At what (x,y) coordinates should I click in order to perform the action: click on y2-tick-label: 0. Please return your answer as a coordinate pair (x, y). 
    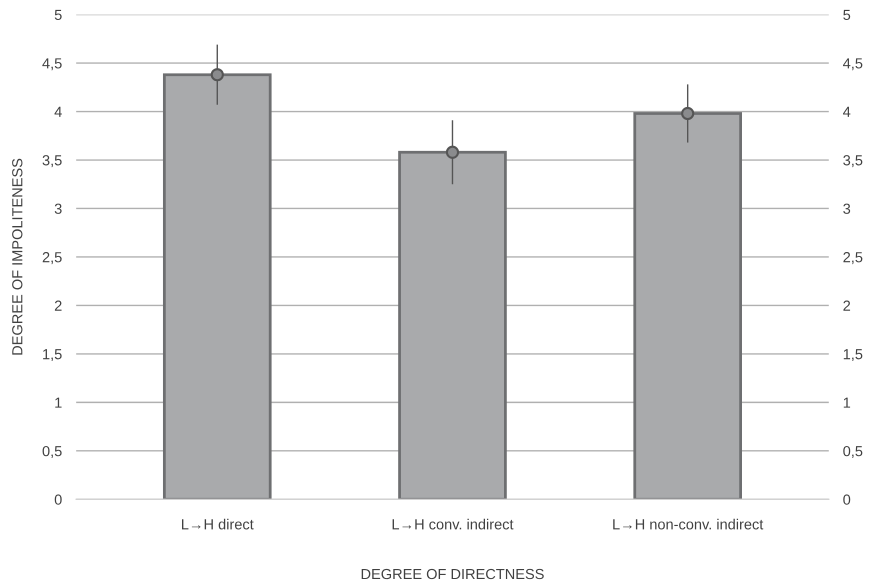
    Looking at the image, I should click on (846, 499).